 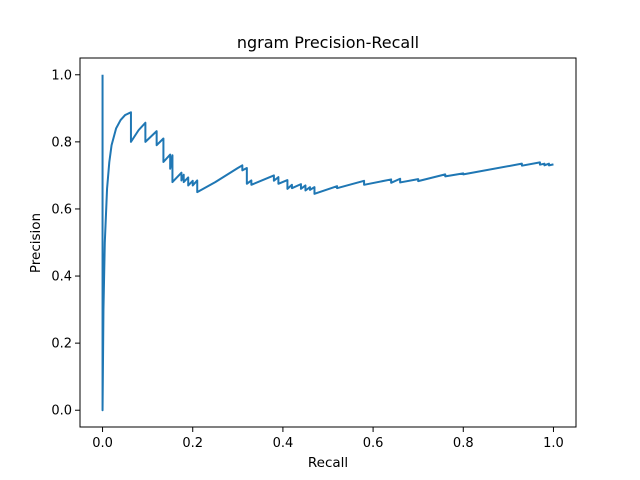 What do you see at coordinates (36, 243) in the screenshot?
I see `y-axis-label: Precision` at bounding box center [36, 243].